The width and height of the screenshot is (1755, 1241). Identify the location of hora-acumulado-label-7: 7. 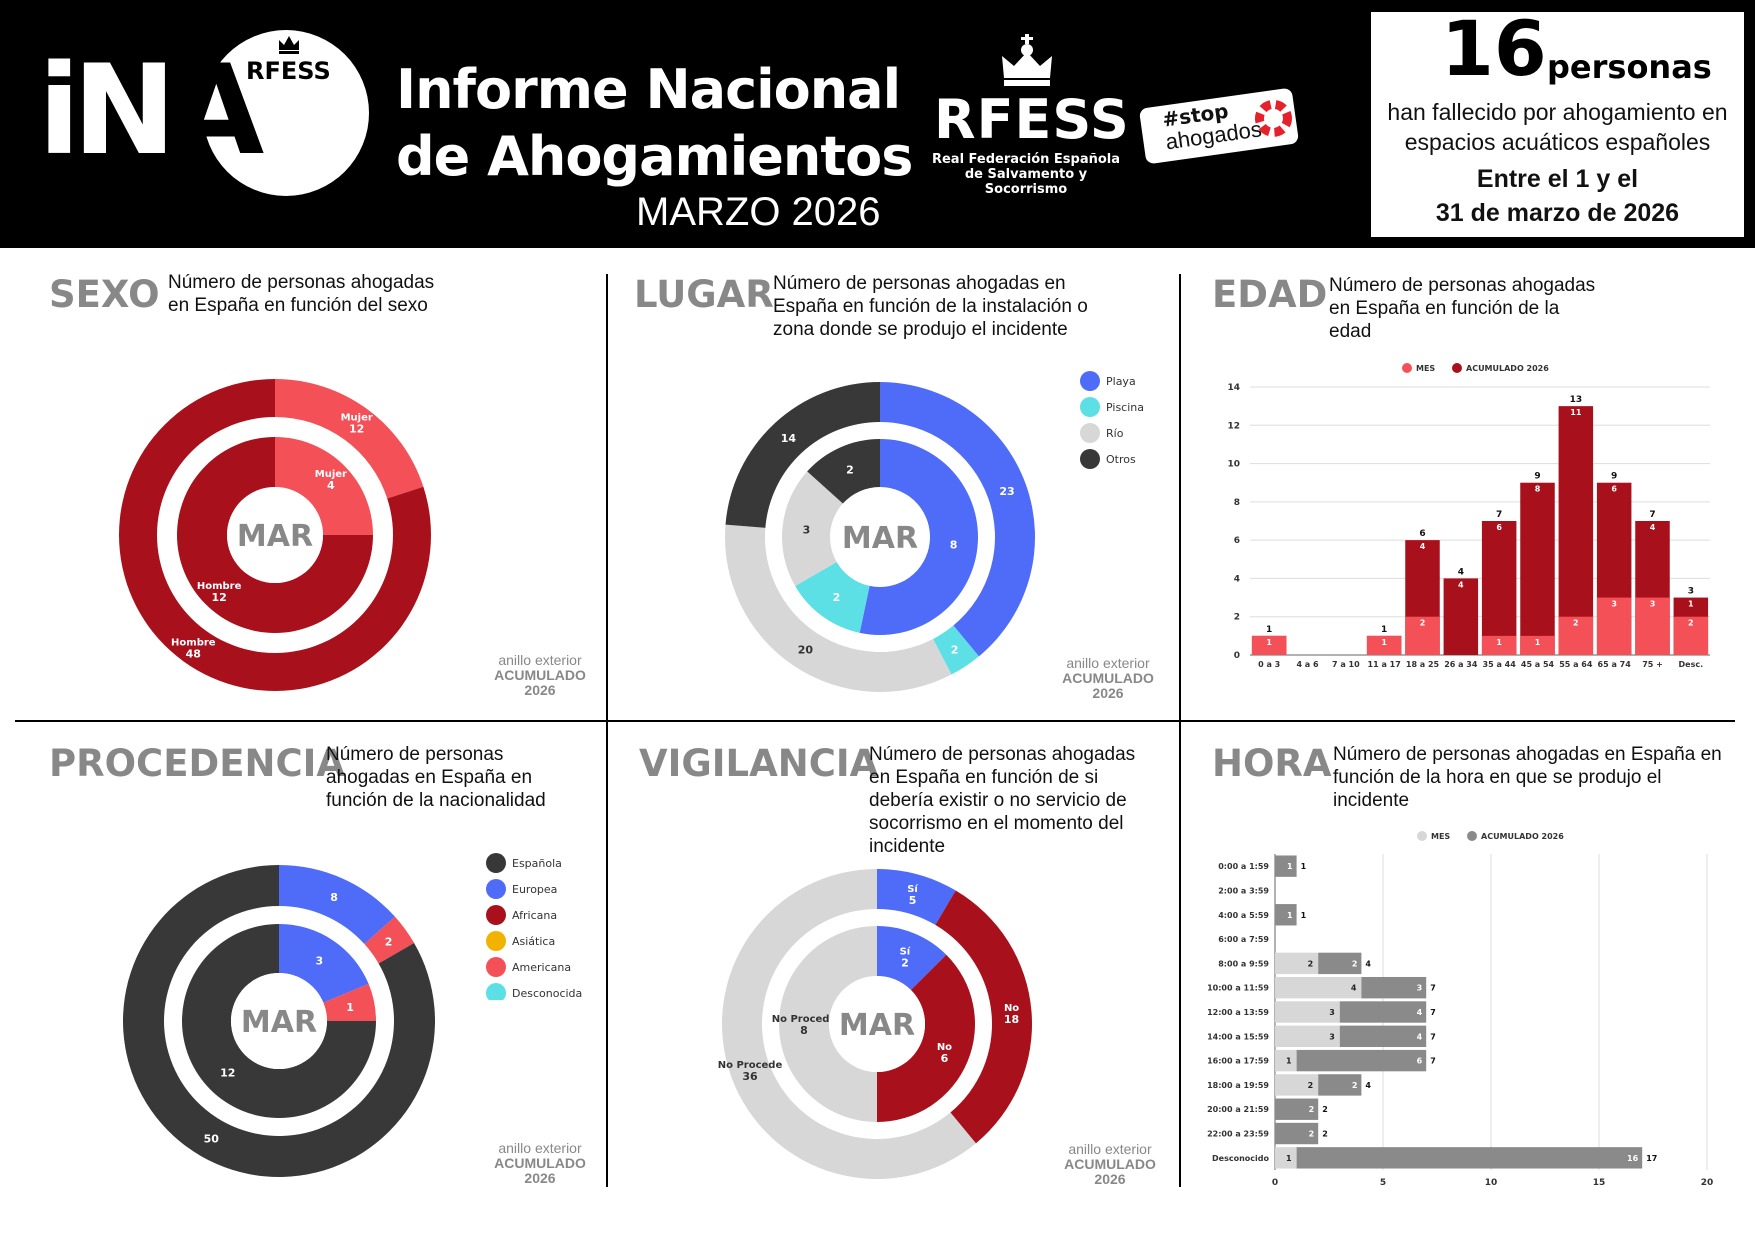
(1433, 1036).